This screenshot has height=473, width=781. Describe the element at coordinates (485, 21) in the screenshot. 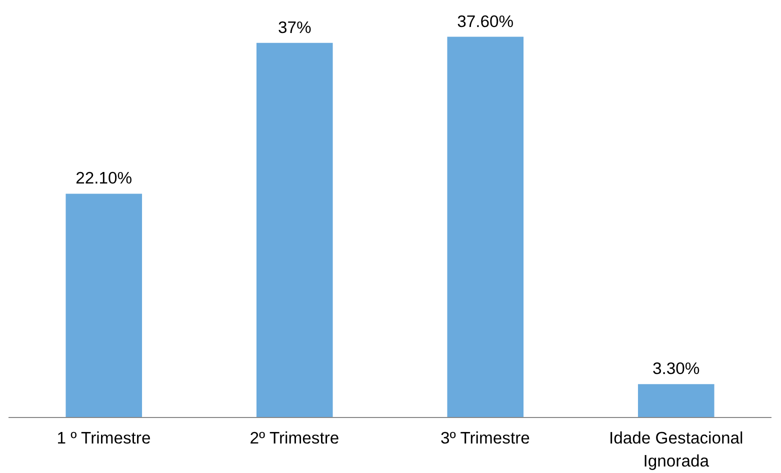

I see `data-label: 37.60%` at that location.